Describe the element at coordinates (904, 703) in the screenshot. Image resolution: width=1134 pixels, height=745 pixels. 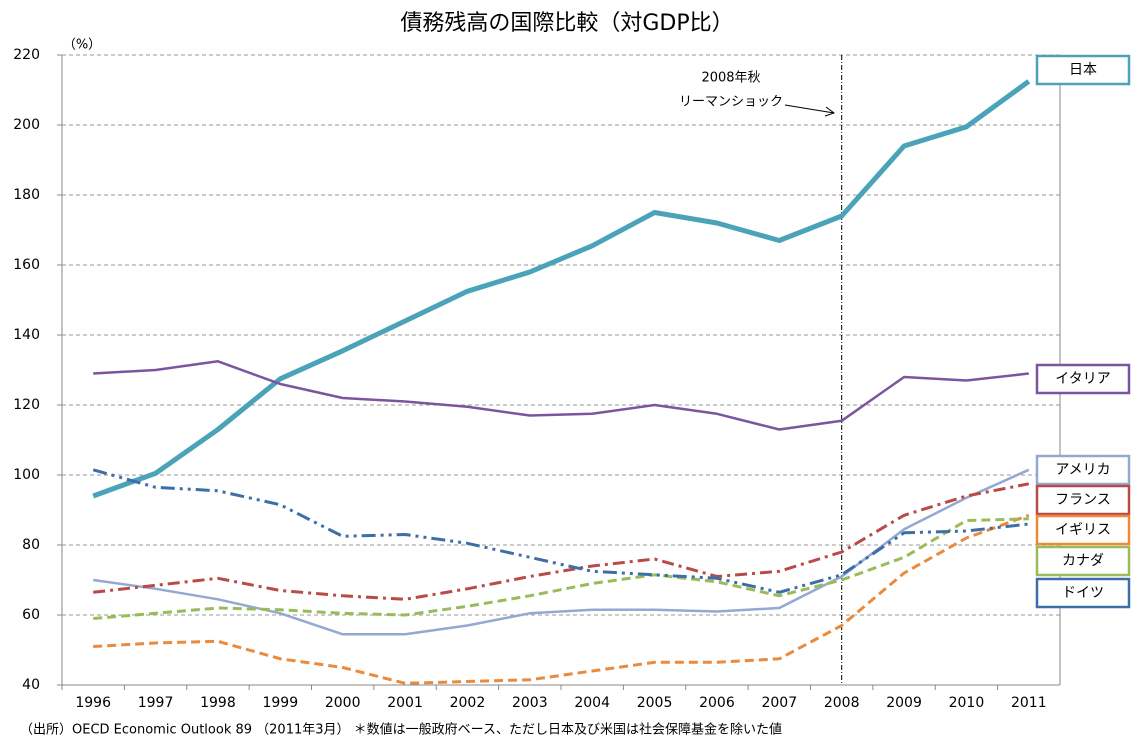
I see `x-tick-label: 2009` at that location.